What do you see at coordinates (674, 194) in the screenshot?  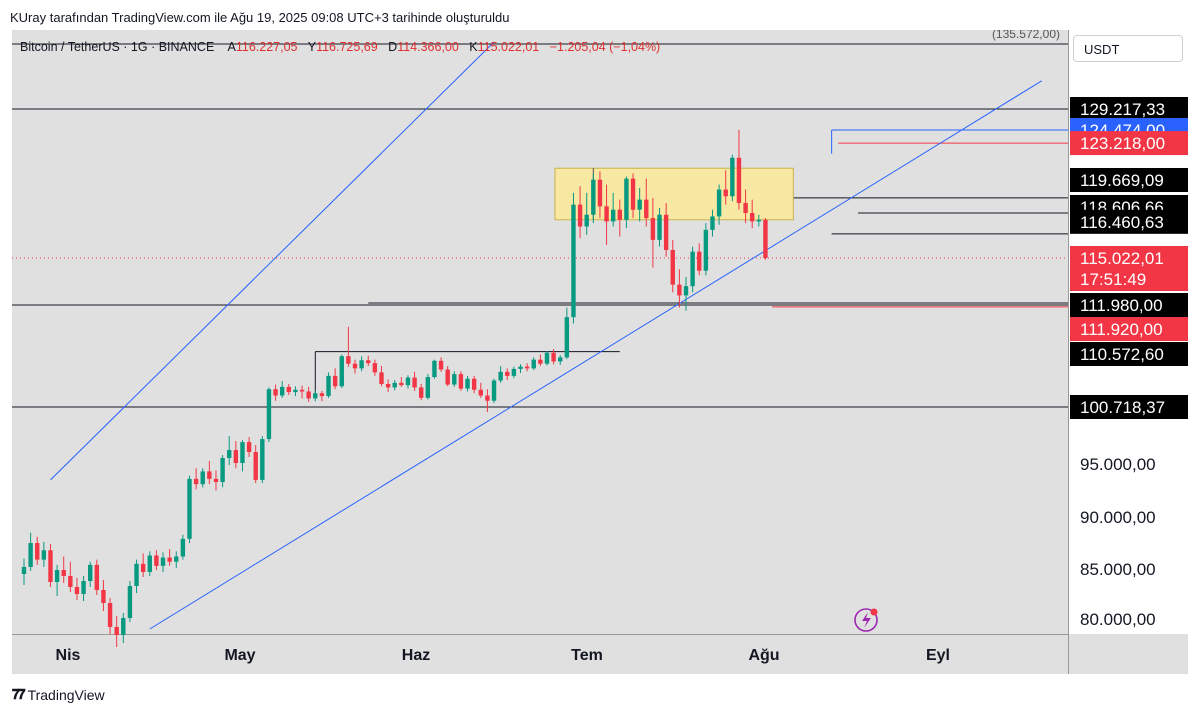 I see `resistance-zone` at bounding box center [674, 194].